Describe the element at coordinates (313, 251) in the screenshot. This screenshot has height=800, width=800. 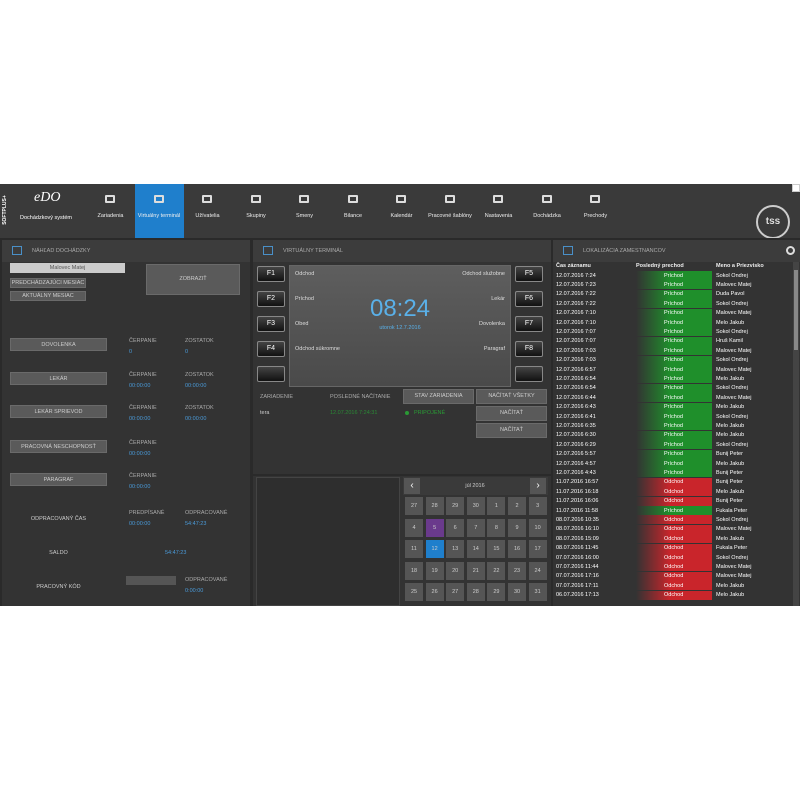
I see `terminal-panel-title: VIRTUÁLNY TERMINÁL` at that location.